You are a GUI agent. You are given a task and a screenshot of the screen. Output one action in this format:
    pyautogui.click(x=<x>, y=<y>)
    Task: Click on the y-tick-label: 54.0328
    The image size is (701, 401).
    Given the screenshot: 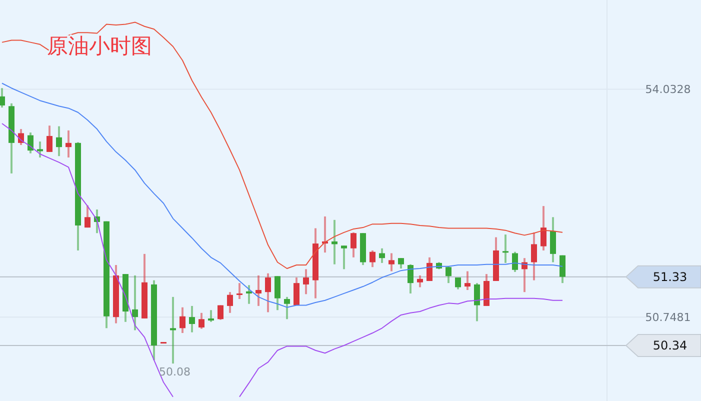 What is the action you would take?
    pyautogui.click(x=668, y=89)
    